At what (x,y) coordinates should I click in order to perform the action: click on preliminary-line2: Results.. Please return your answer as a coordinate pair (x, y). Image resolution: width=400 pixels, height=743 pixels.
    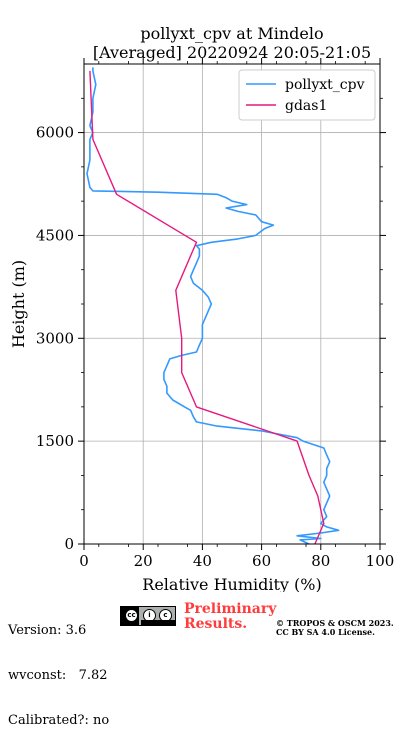
    Looking at the image, I should click on (216, 624).